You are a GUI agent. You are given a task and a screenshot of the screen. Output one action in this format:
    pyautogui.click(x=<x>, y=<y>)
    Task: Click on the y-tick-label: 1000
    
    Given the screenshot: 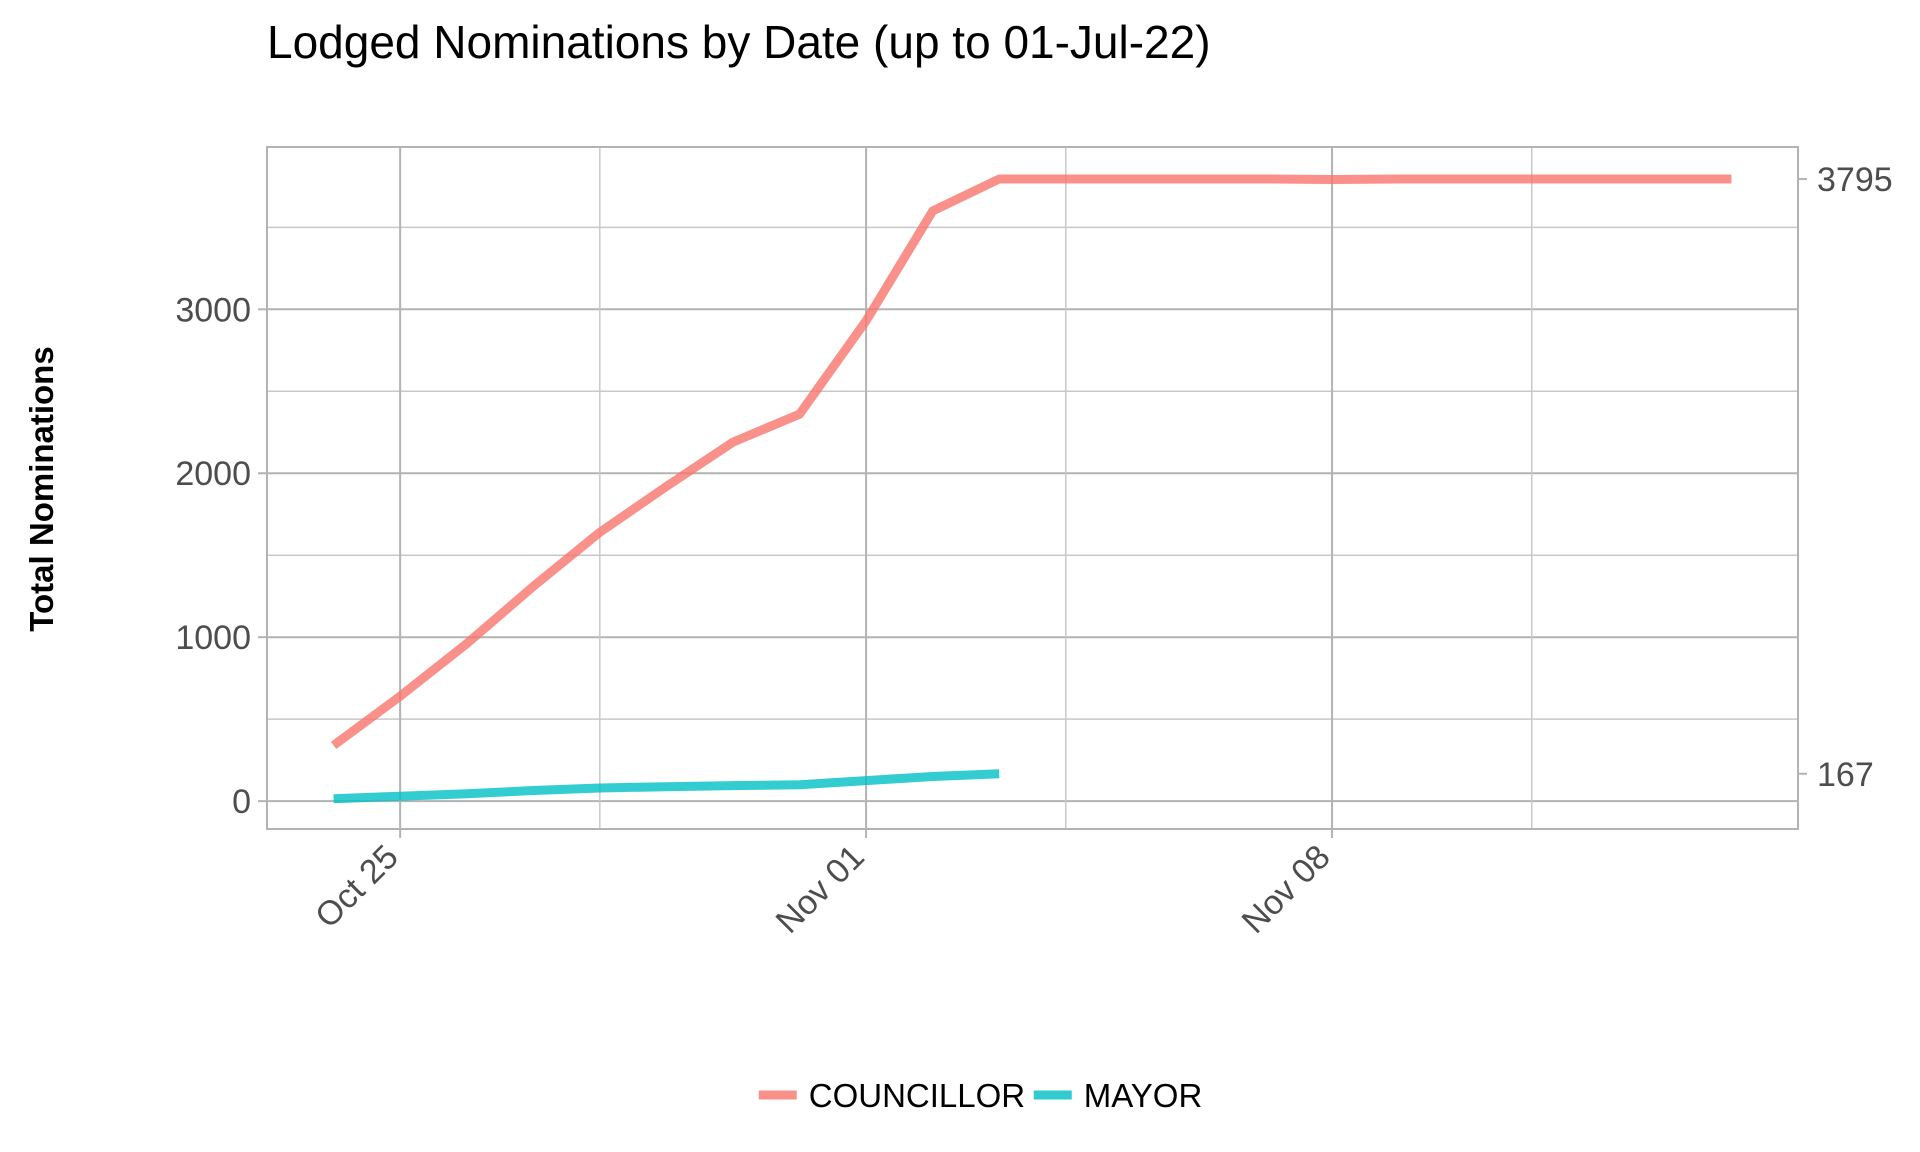 What is the action you would take?
    pyautogui.click(x=213, y=638)
    